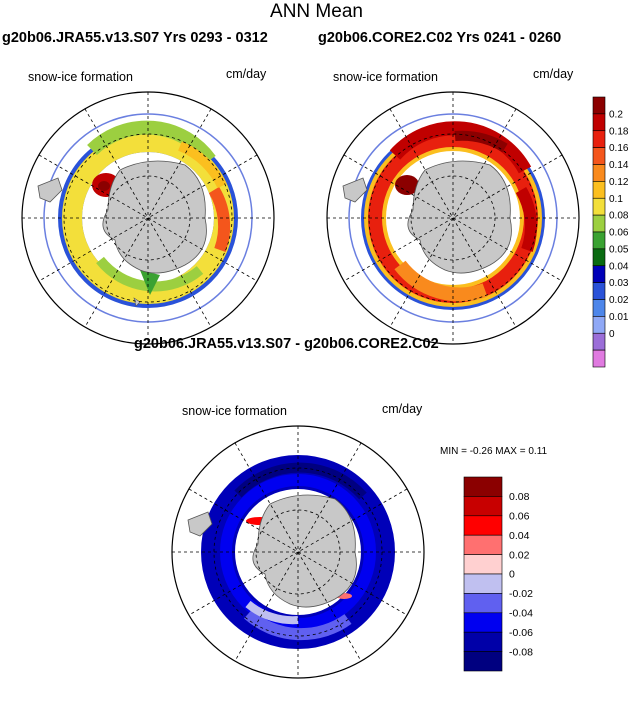  What do you see at coordinates (402, 409) in the screenshot?
I see `panel-3-units-label: cm/day` at bounding box center [402, 409].